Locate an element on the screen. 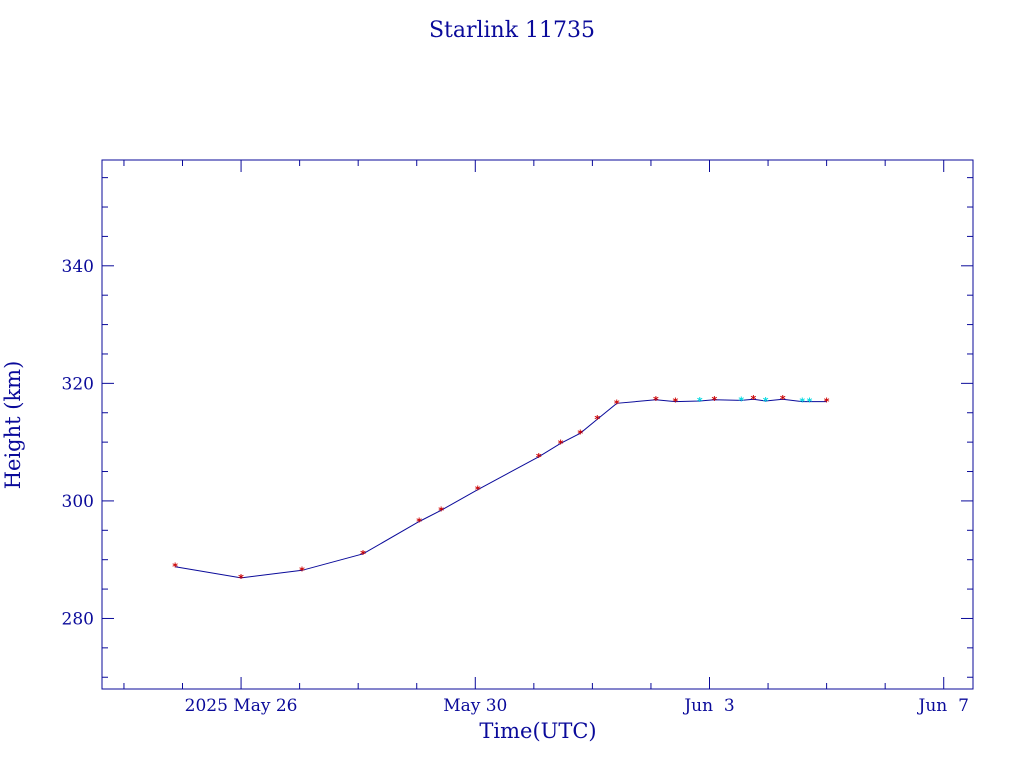  x-tick-label: May 30 is located at coordinates (475, 706).